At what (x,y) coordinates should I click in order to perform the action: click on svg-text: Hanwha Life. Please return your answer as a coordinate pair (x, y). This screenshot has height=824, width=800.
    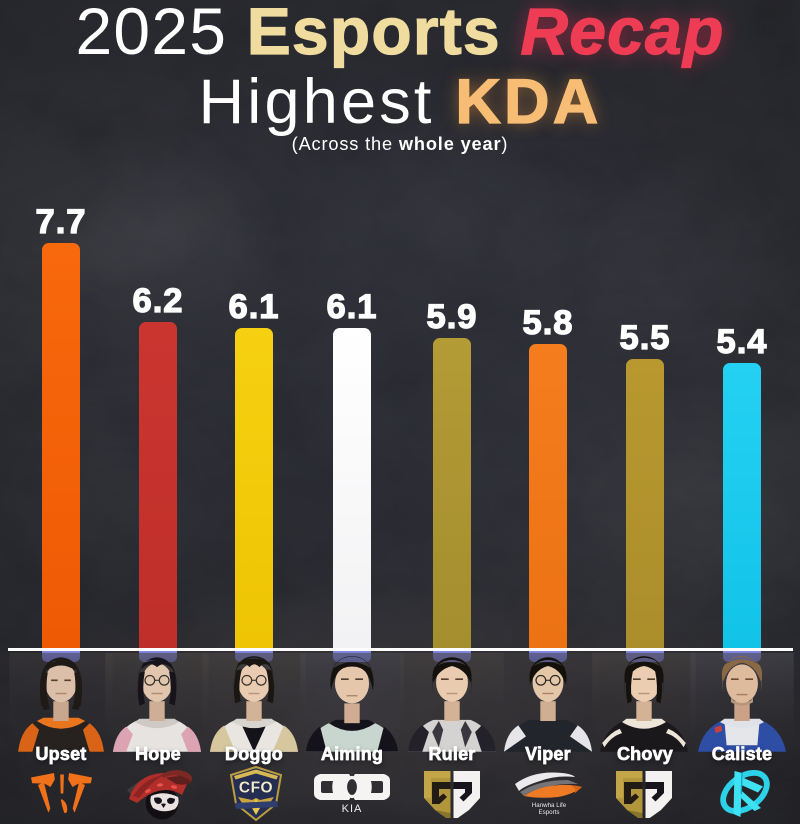
    Looking at the image, I should click on (549, 805).